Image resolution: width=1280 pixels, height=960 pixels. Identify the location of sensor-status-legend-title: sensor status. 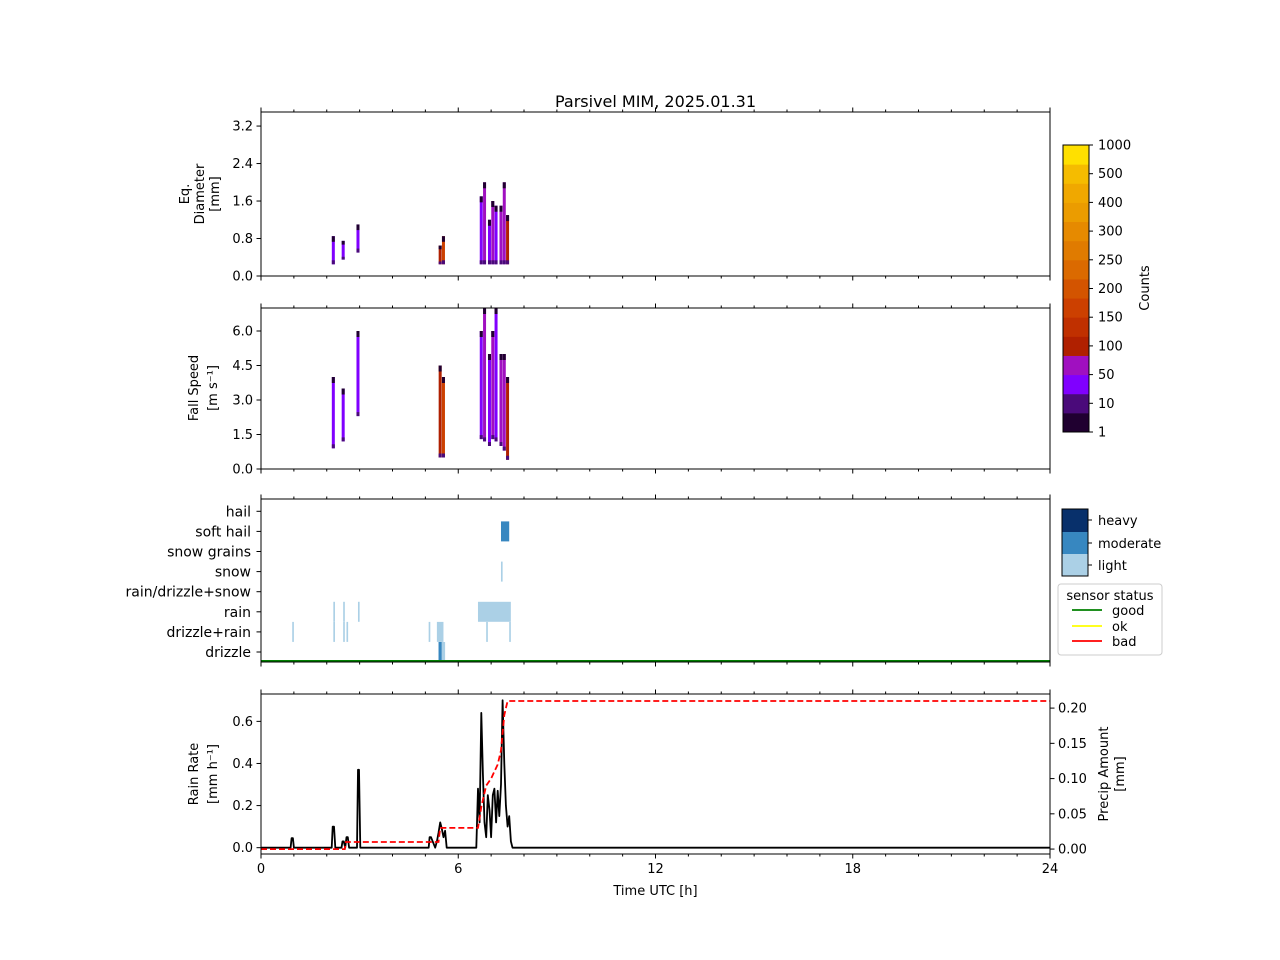
(1109, 596).